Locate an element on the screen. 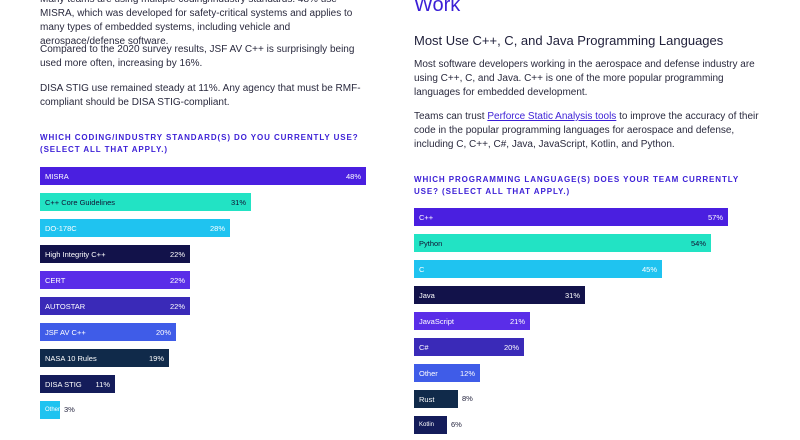  bar: Kotlin is located at coordinates (430, 425).